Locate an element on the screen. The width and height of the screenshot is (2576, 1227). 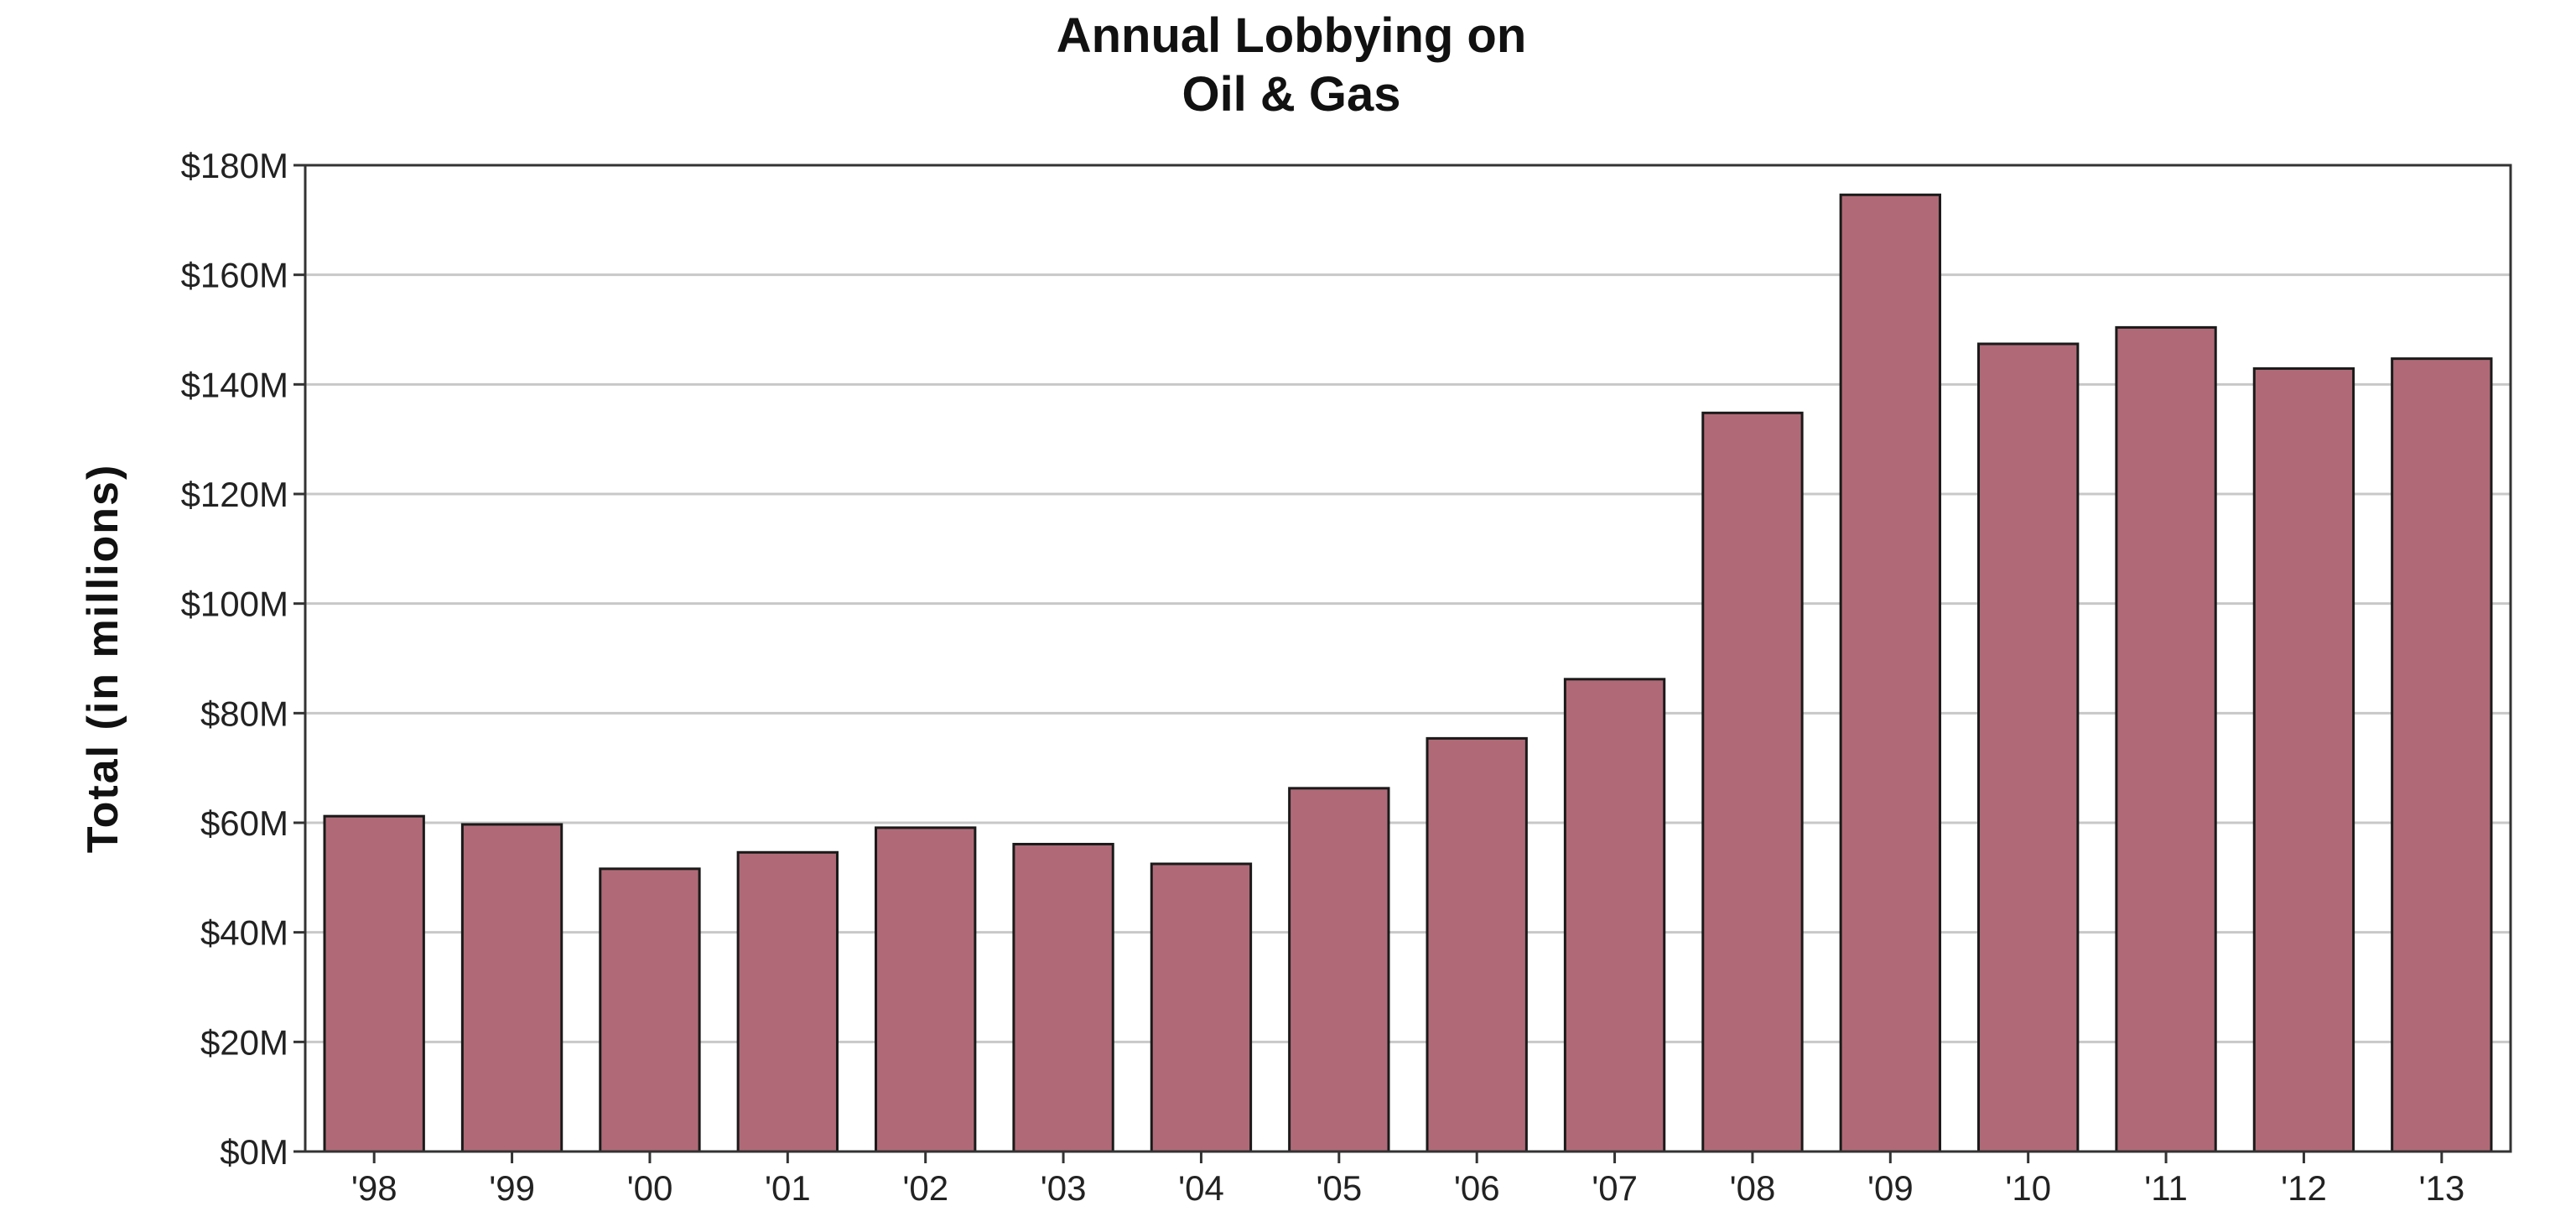
x-tick-label: '98 is located at coordinates (374, 1188).